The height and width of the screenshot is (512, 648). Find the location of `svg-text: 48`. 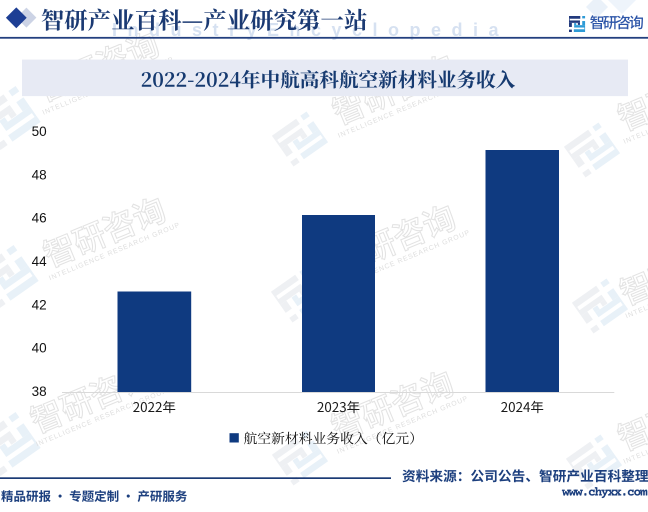

svg-text: 48 is located at coordinates (39, 175).